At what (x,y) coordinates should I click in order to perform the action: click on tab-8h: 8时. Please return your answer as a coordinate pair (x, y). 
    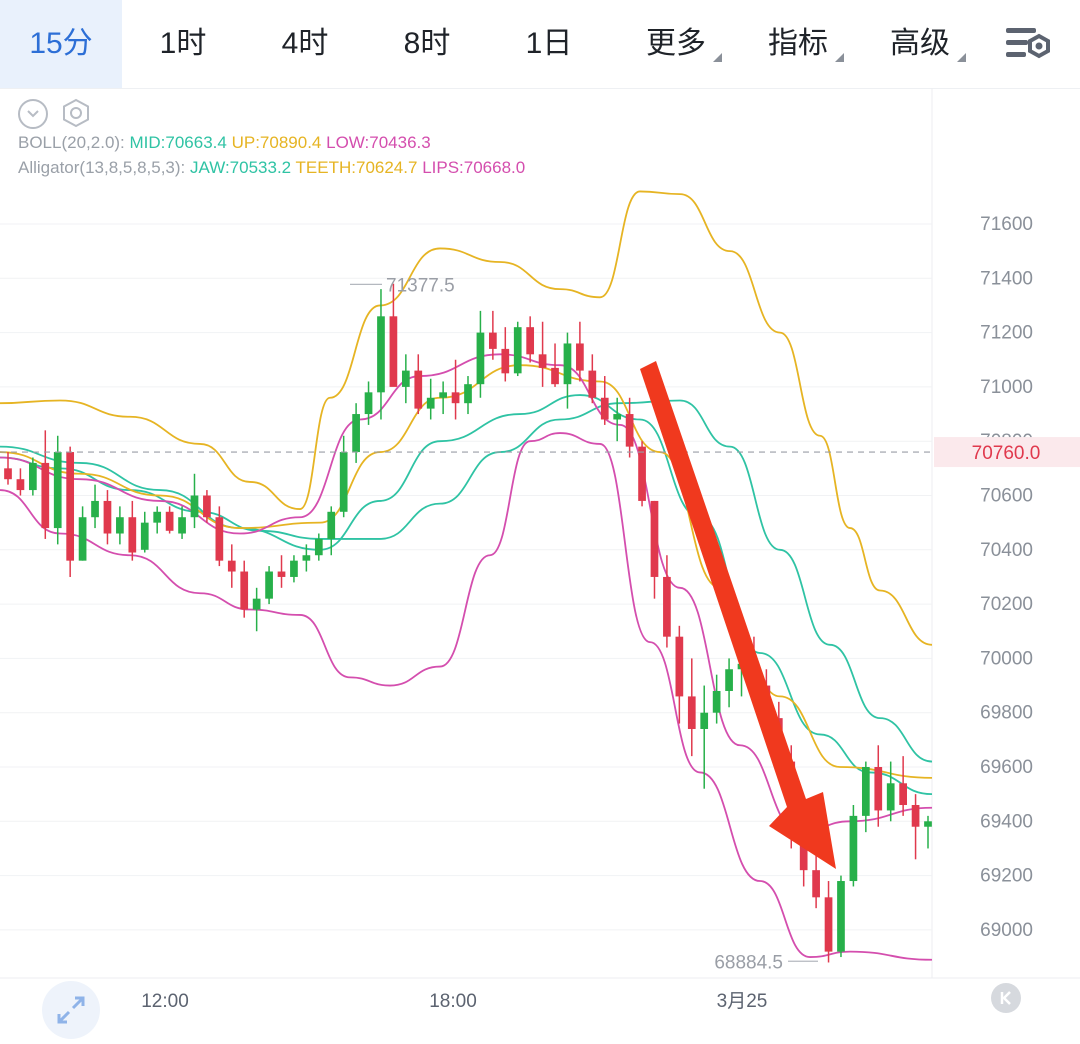
    Looking at the image, I should click on (427, 43).